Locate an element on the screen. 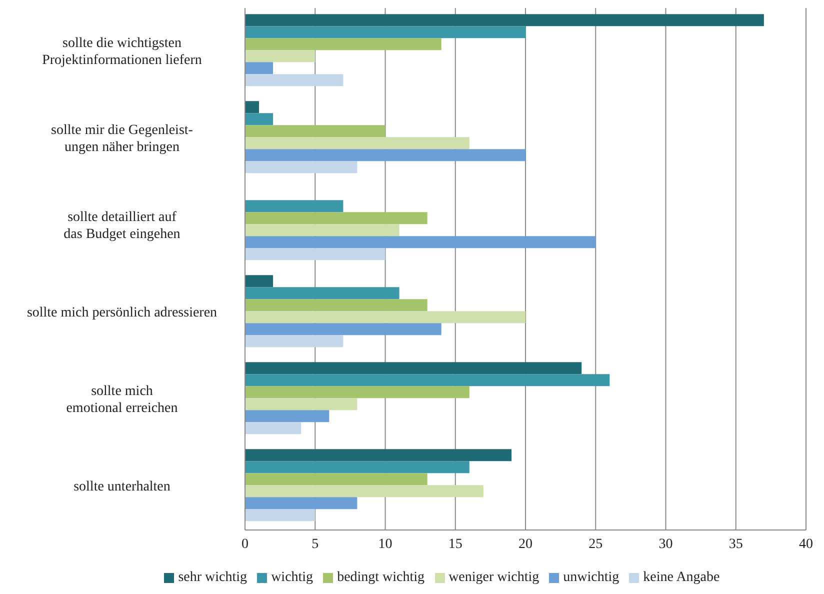 Image resolution: width=824 pixels, height=594 pixels. y-tick-label: sollte mich persönlich adressieren is located at coordinates (122, 312).